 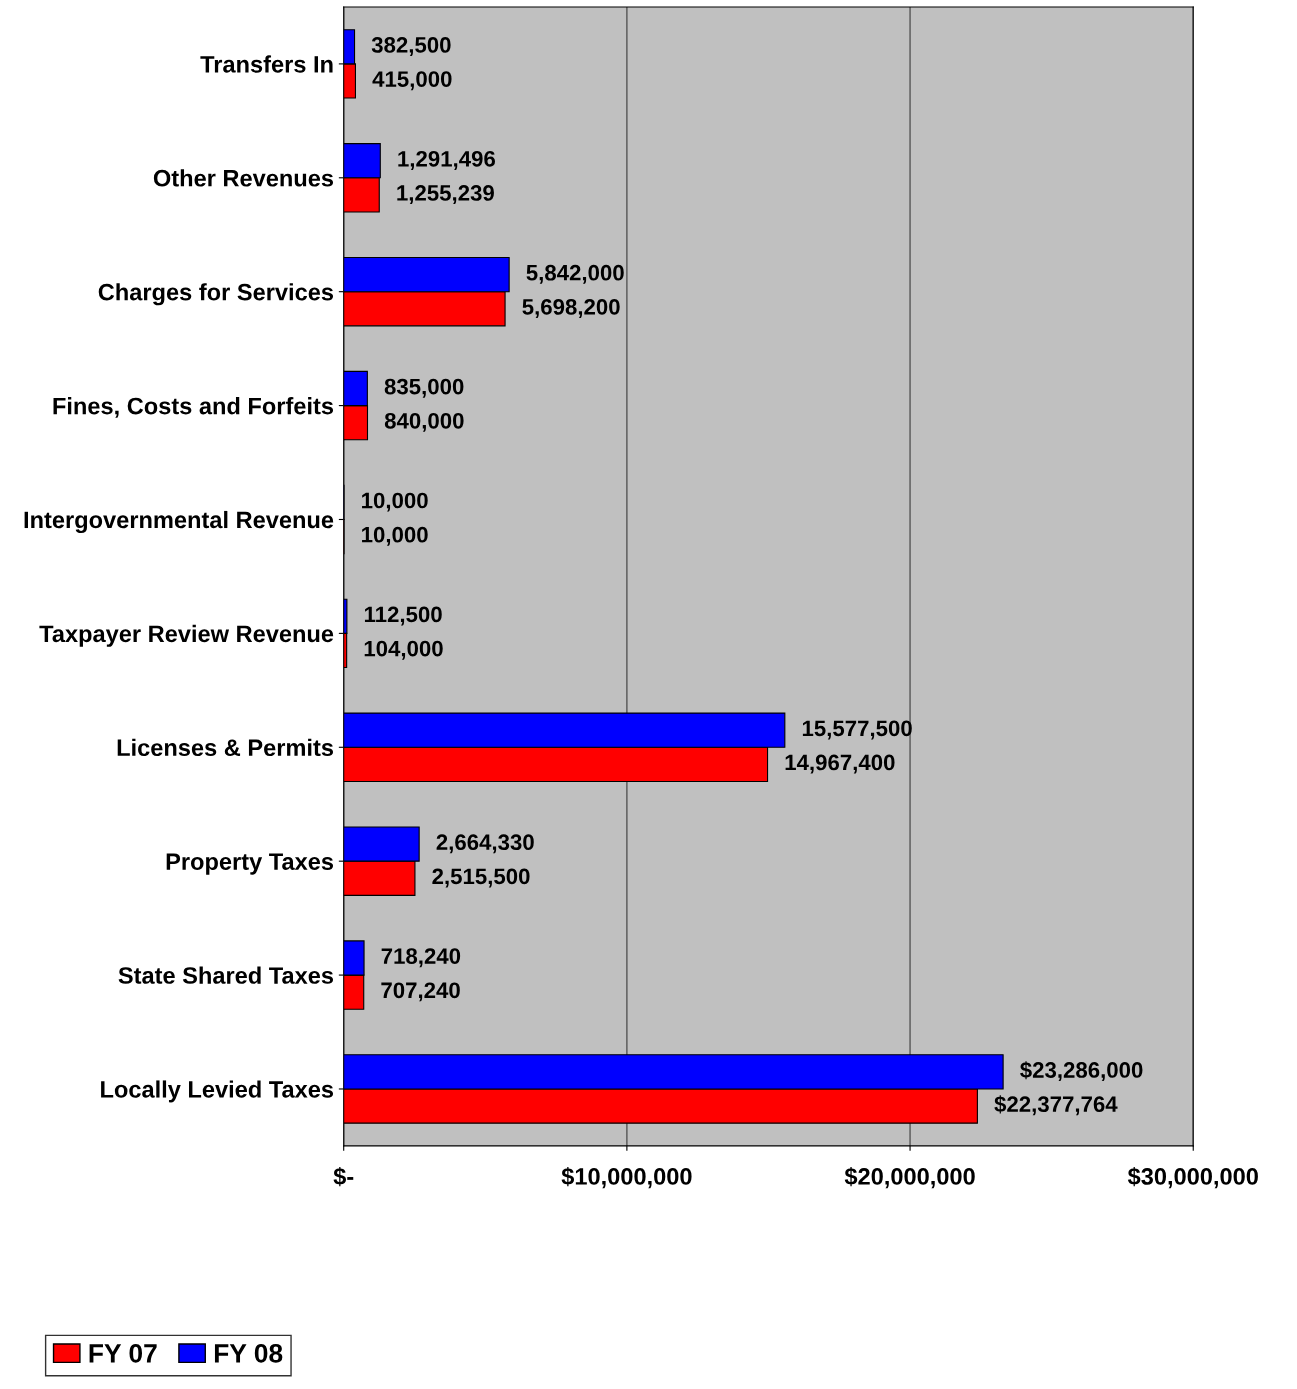 What do you see at coordinates (424, 422) in the screenshot?
I see `data-label: 840,000` at bounding box center [424, 422].